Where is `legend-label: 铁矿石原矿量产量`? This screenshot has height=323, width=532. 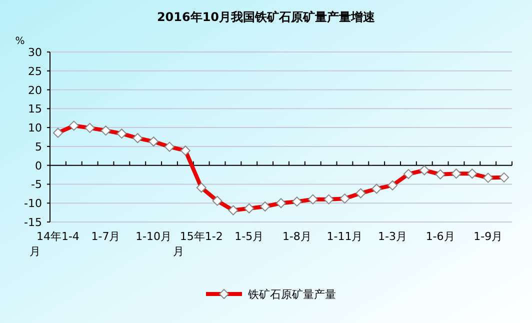
legend-label: 铁矿石原矿量产量 is located at coordinates (291, 294).